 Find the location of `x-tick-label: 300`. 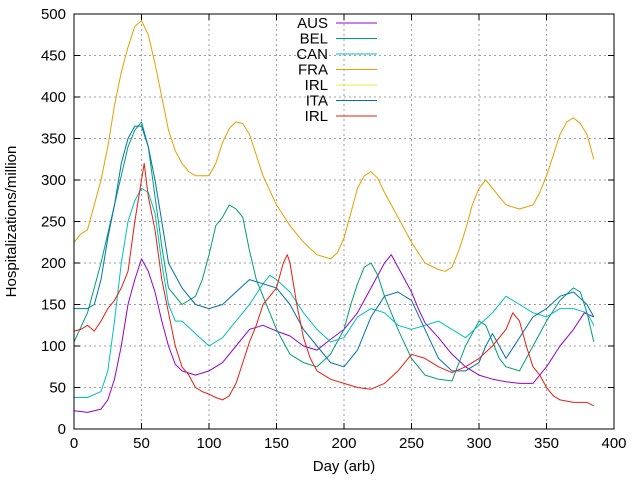

x-tick-label: 300 is located at coordinates (478, 443).